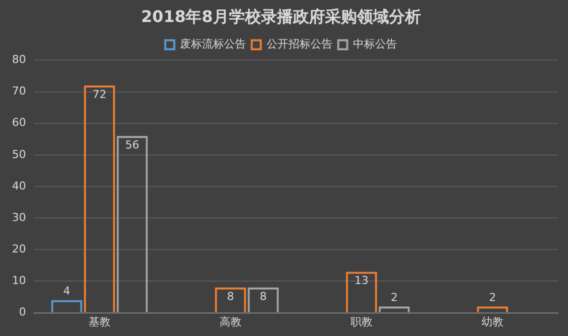 This screenshot has width=568, height=336. I want to click on data-label: 72, so click(99, 94).